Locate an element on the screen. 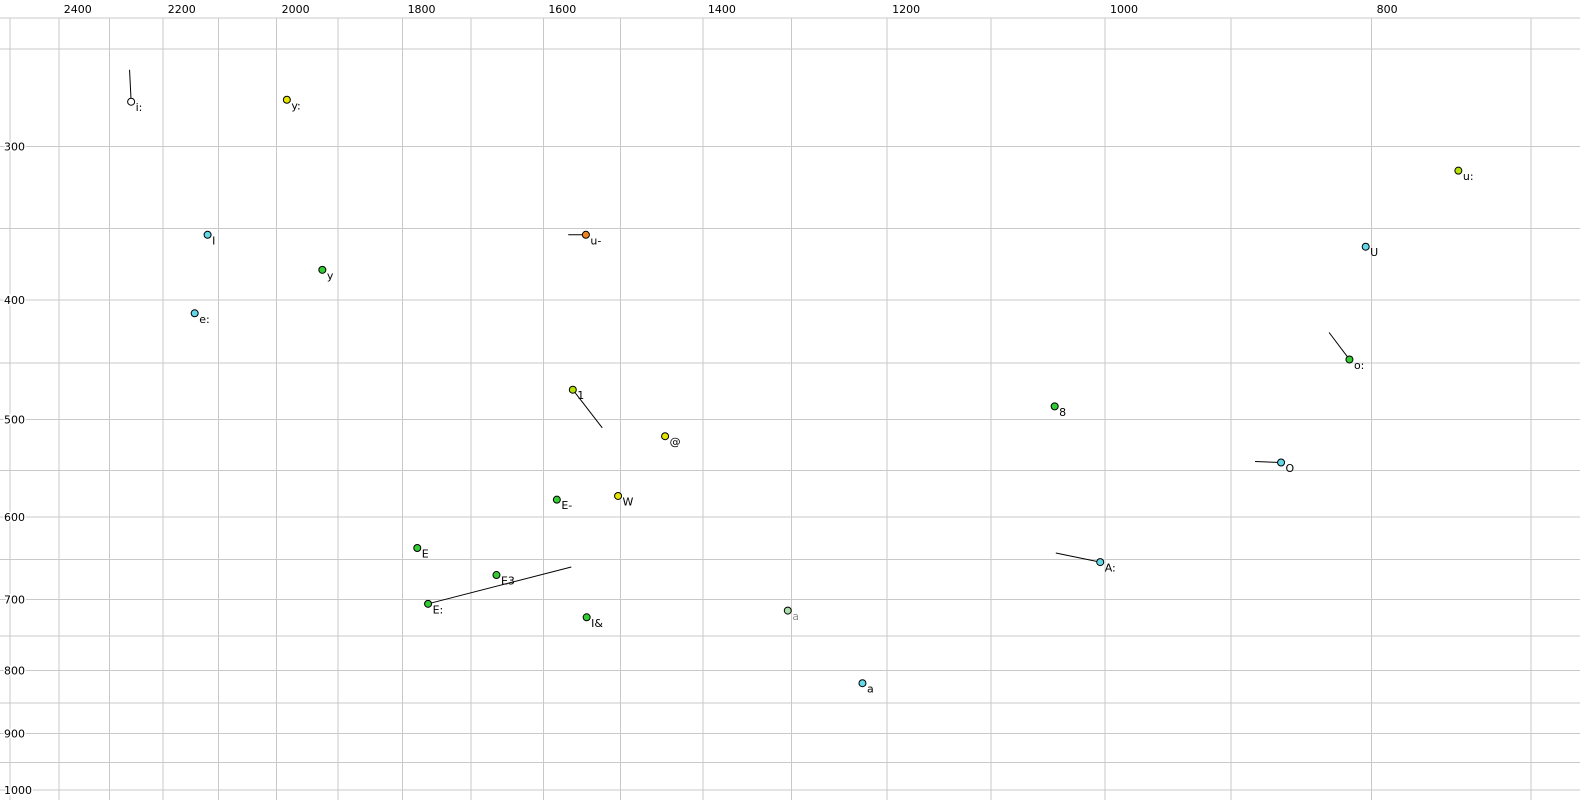 The image size is (1580, 800). y-tick-label: 1000 is located at coordinates (18, 790).